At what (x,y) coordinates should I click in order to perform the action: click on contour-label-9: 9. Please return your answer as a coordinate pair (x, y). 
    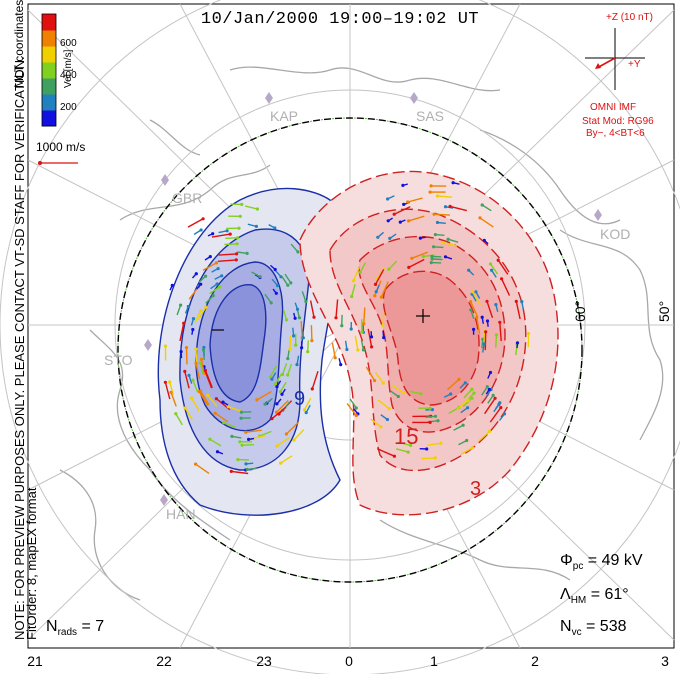
    Looking at the image, I should click on (300, 399).